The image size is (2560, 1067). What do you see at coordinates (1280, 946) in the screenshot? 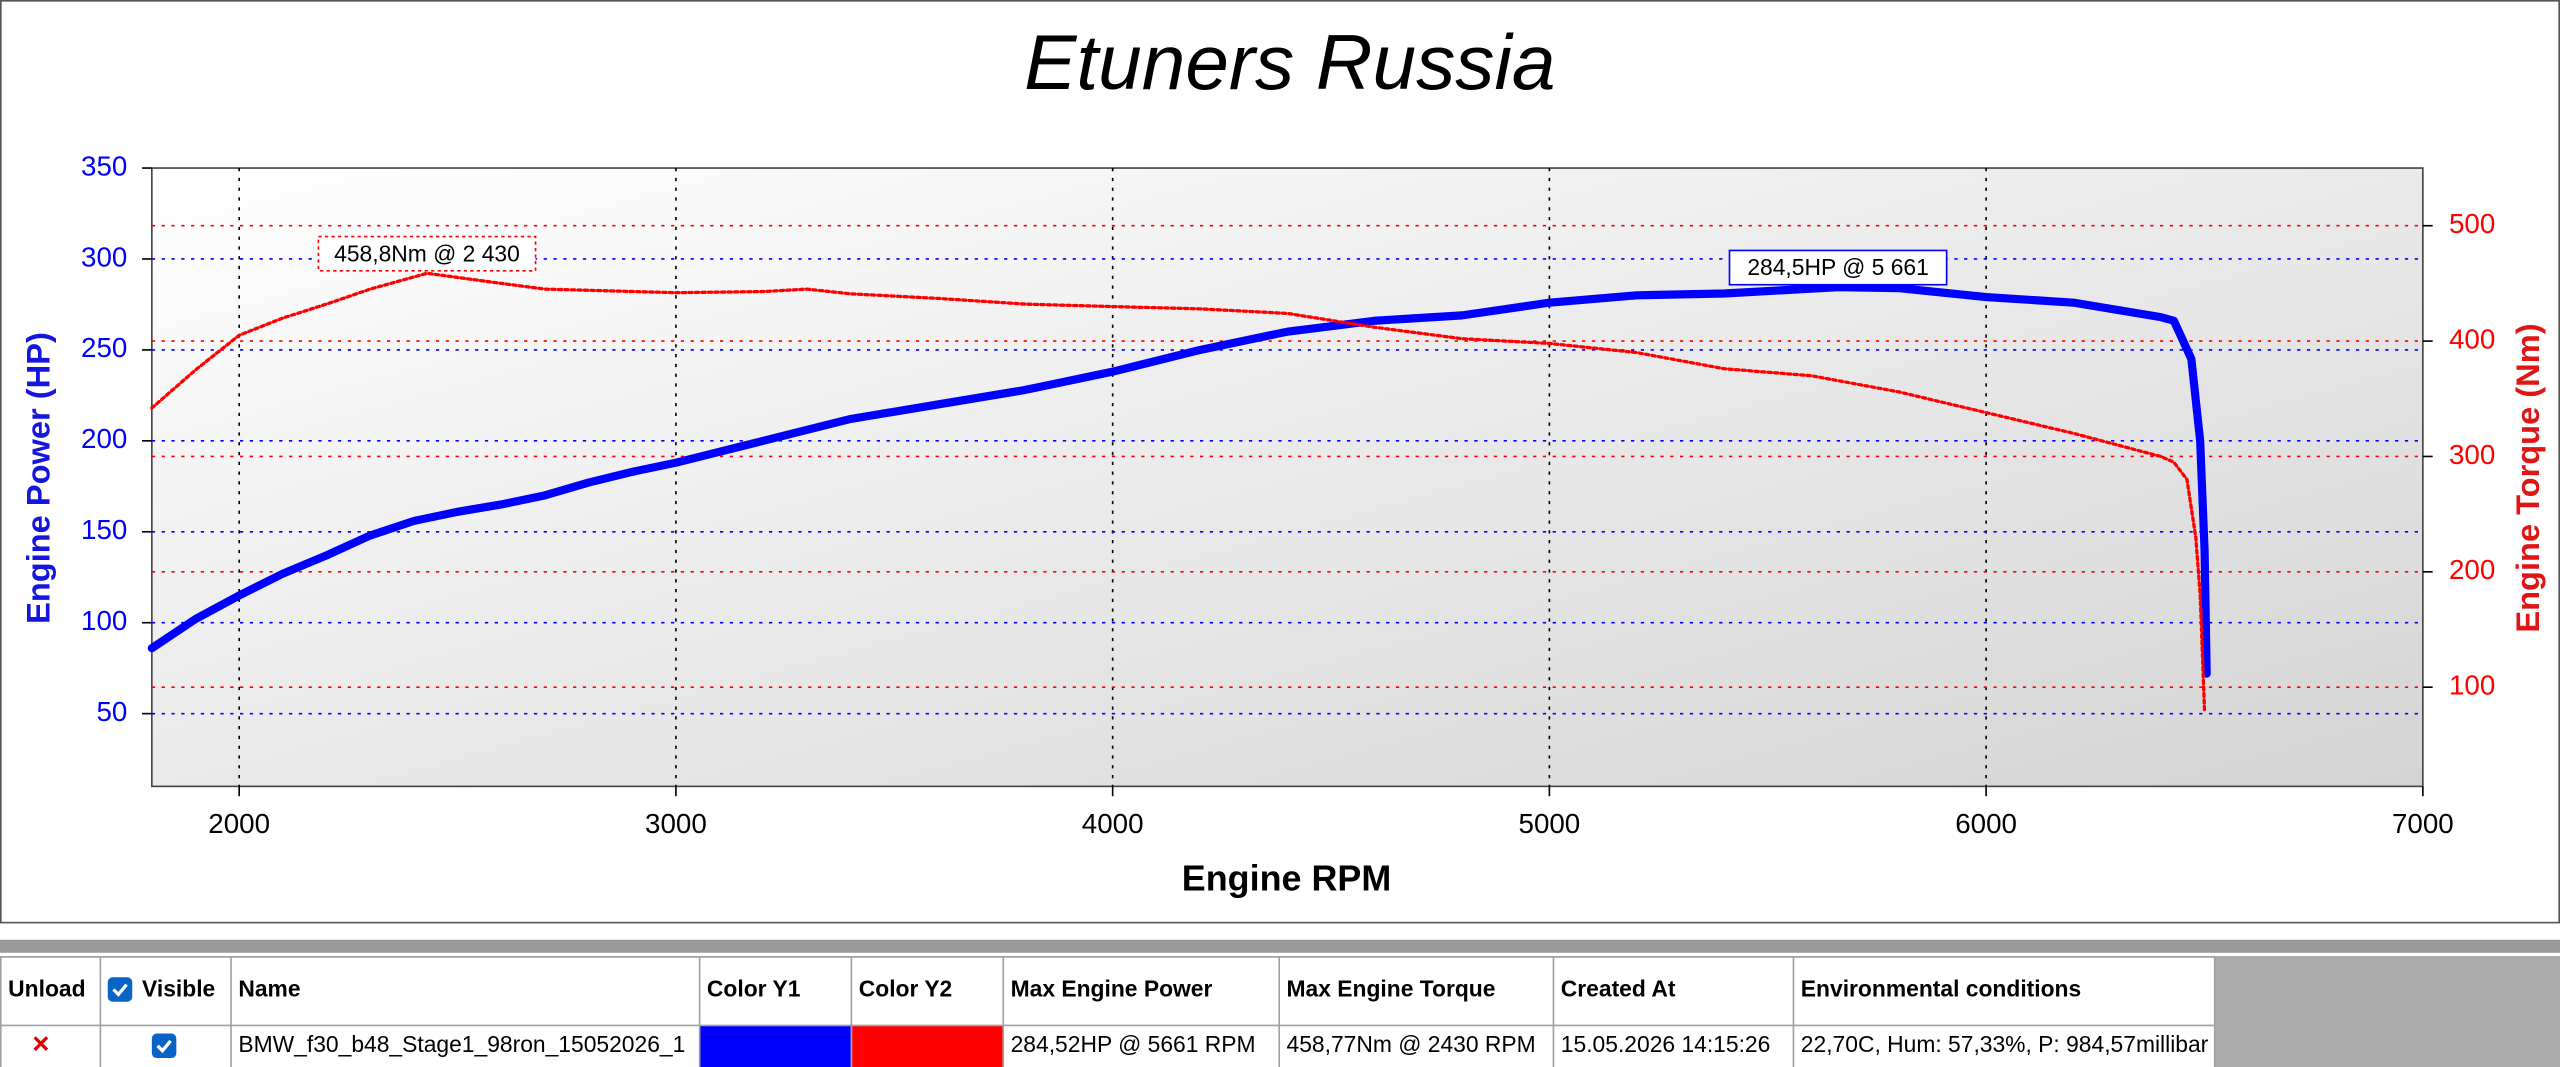
I see `splitter` at bounding box center [1280, 946].